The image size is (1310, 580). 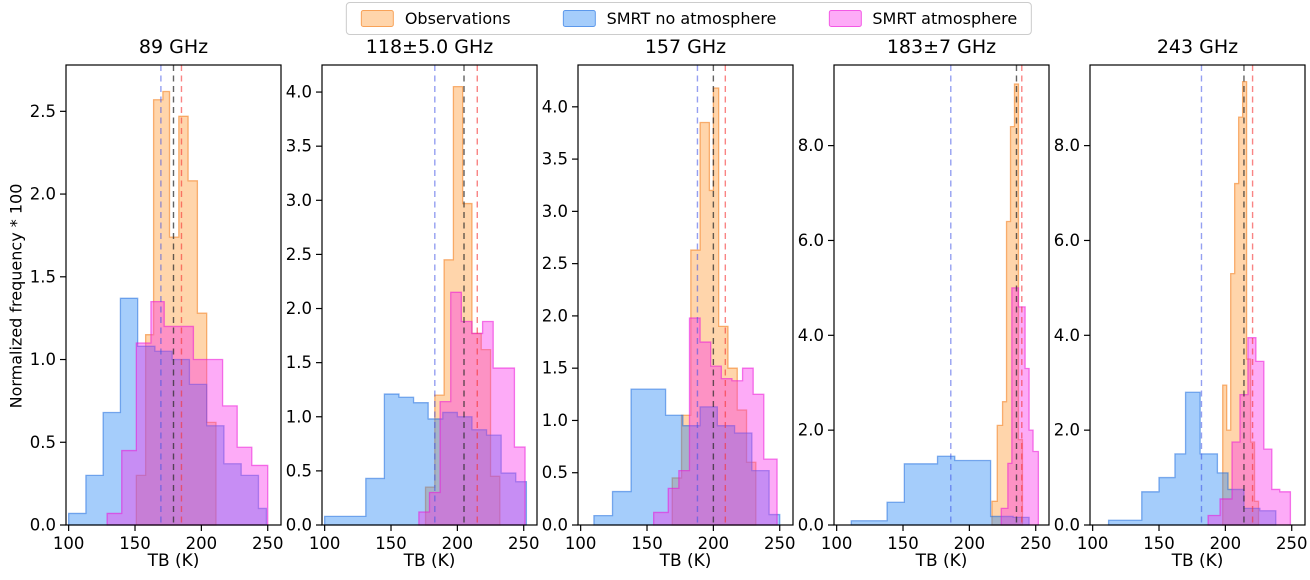 What do you see at coordinates (941, 47) in the screenshot?
I see `subplot-title-183ghz: 183±7 GHz` at bounding box center [941, 47].